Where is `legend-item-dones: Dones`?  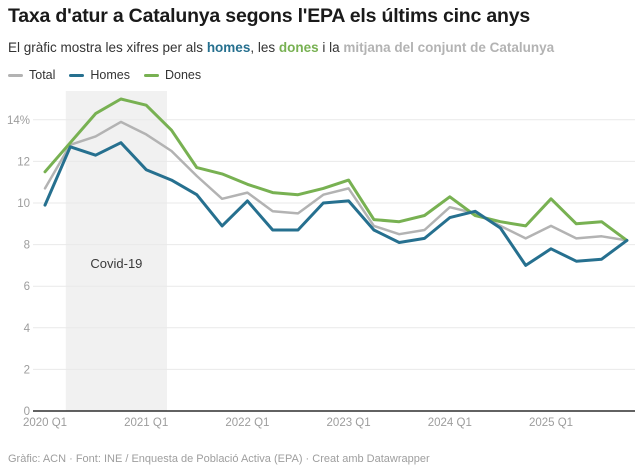 legend-item-dones: Dones is located at coordinates (172, 75).